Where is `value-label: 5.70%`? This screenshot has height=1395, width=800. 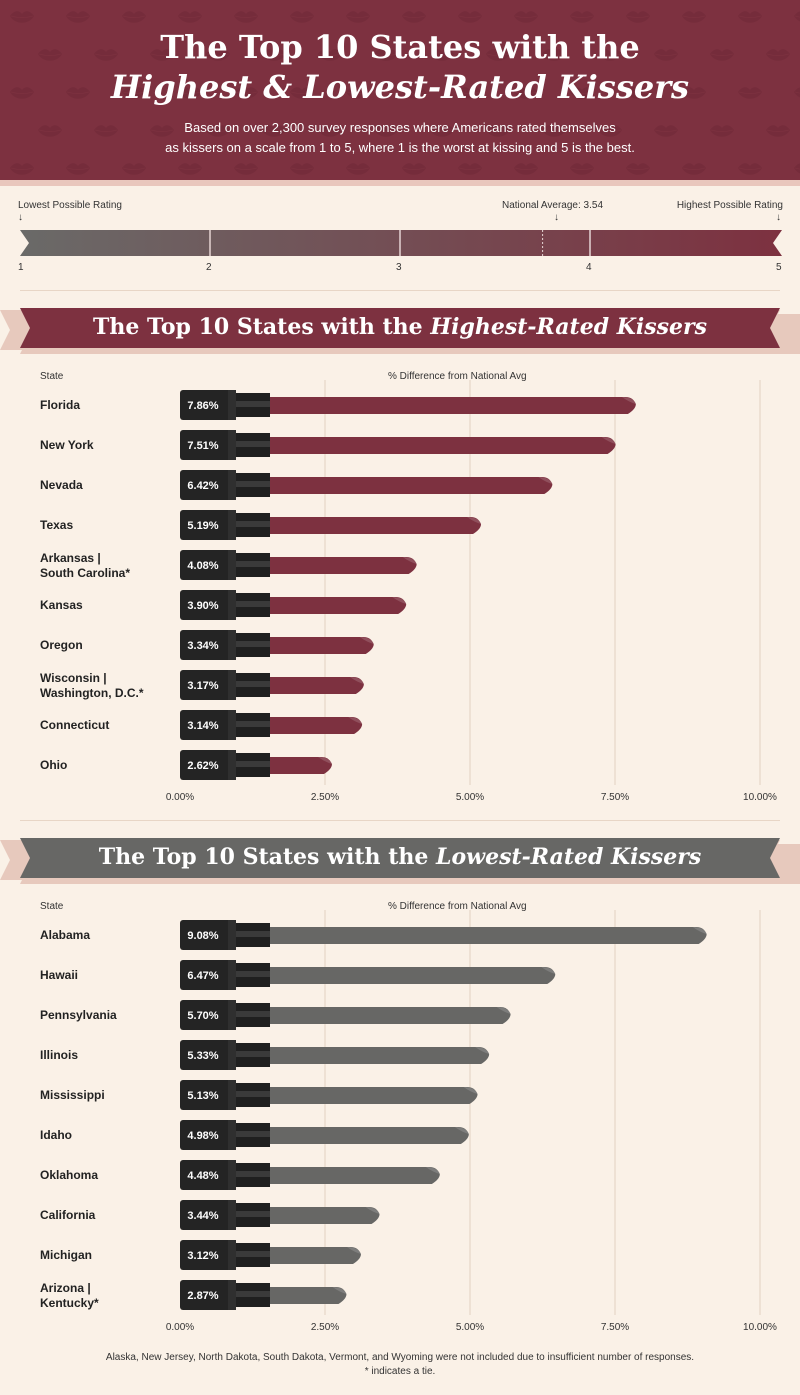
value-label: 5.70% is located at coordinates (202, 1016).